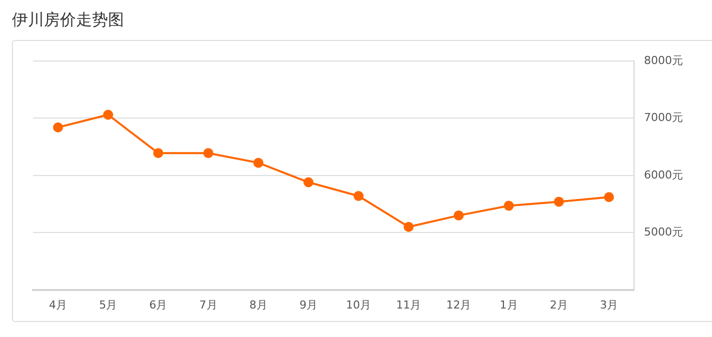  What do you see at coordinates (208, 305) in the screenshot?
I see `x-tick-label: 7月` at bounding box center [208, 305].